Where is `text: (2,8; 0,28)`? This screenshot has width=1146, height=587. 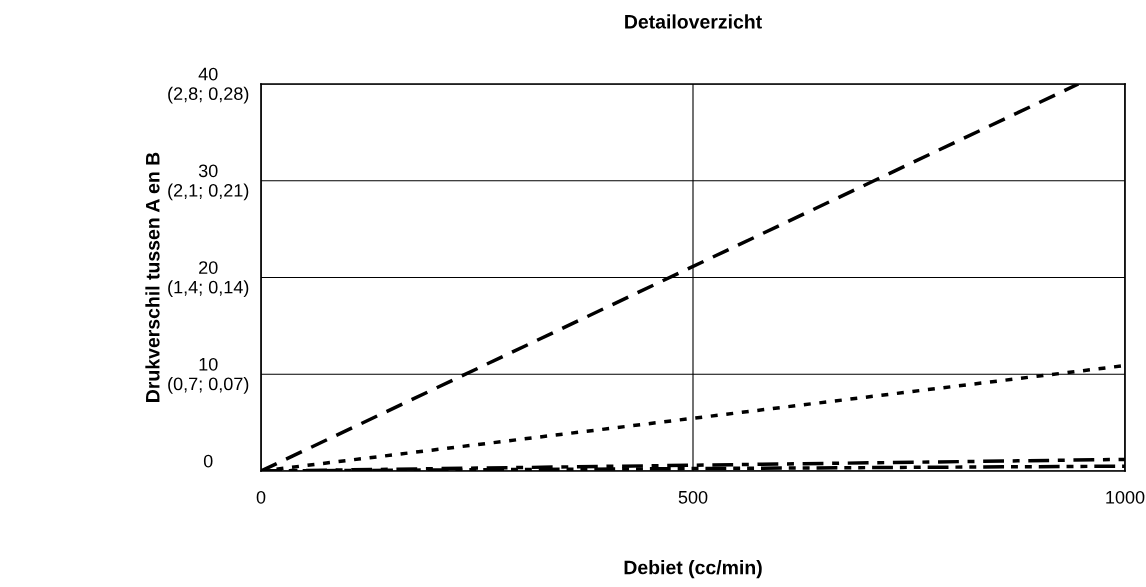 text: (2,8; 0,28) is located at coordinates (208, 95).